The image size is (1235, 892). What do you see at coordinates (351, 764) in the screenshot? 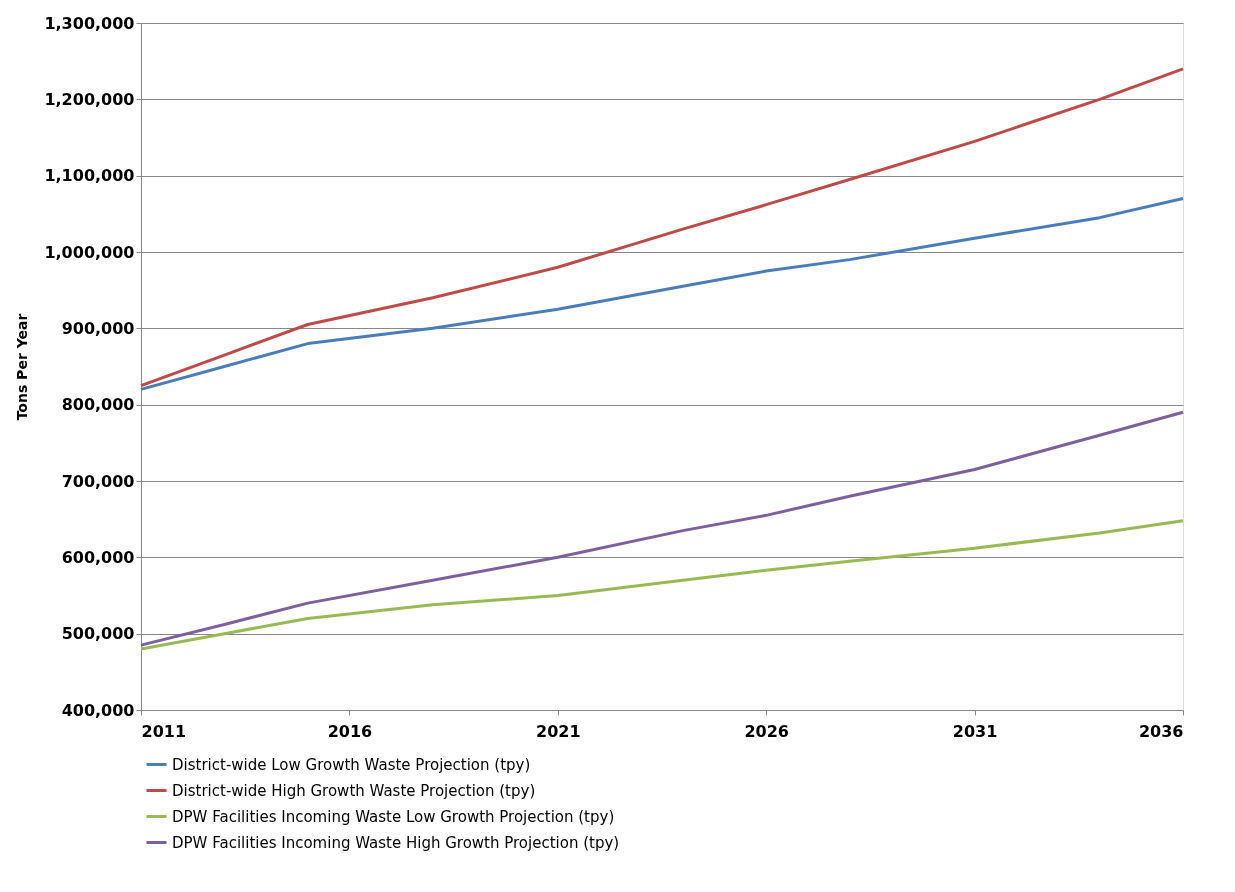
I see `legend-label: District-wide Low Growth Waste Projection (tpy)` at bounding box center [351, 764].